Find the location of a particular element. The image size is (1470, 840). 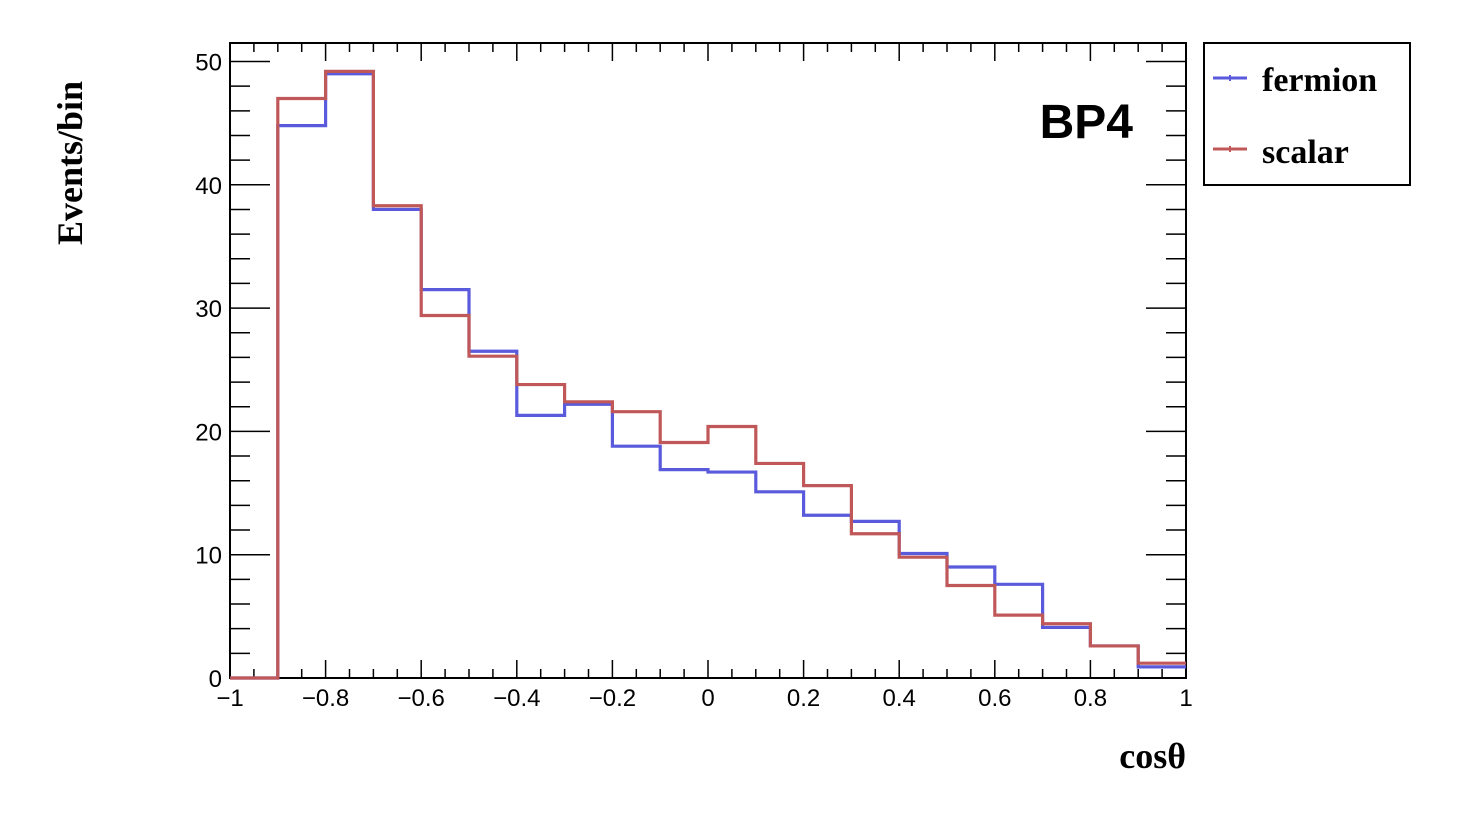

x-tick-label: 0 is located at coordinates (707, 698).